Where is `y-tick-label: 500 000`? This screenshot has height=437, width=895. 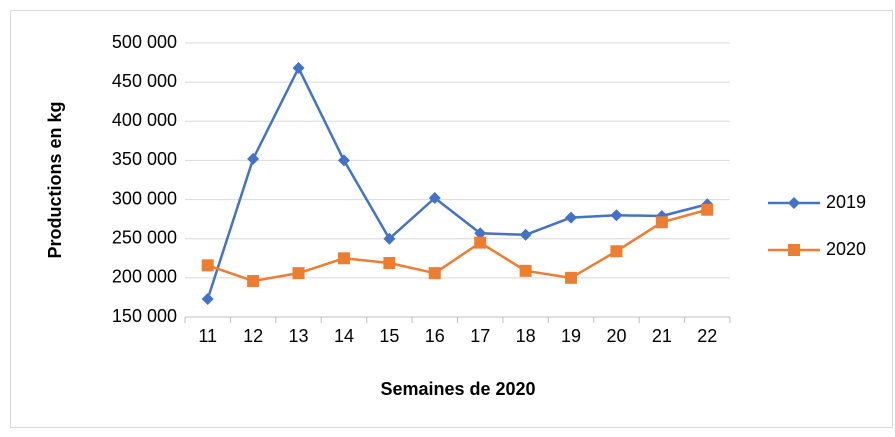
y-tick-label: 500 000 is located at coordinates (144, 42).